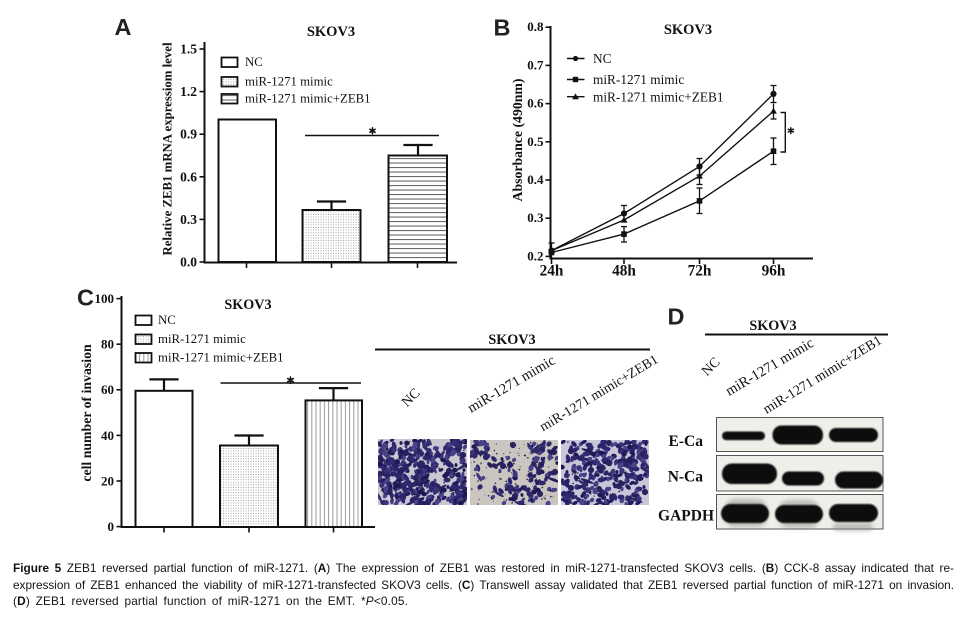 The image size is (965, 623). Describe the element at coordinates (85, 297) in the screenshot. I see `svg-text: C` at that location.